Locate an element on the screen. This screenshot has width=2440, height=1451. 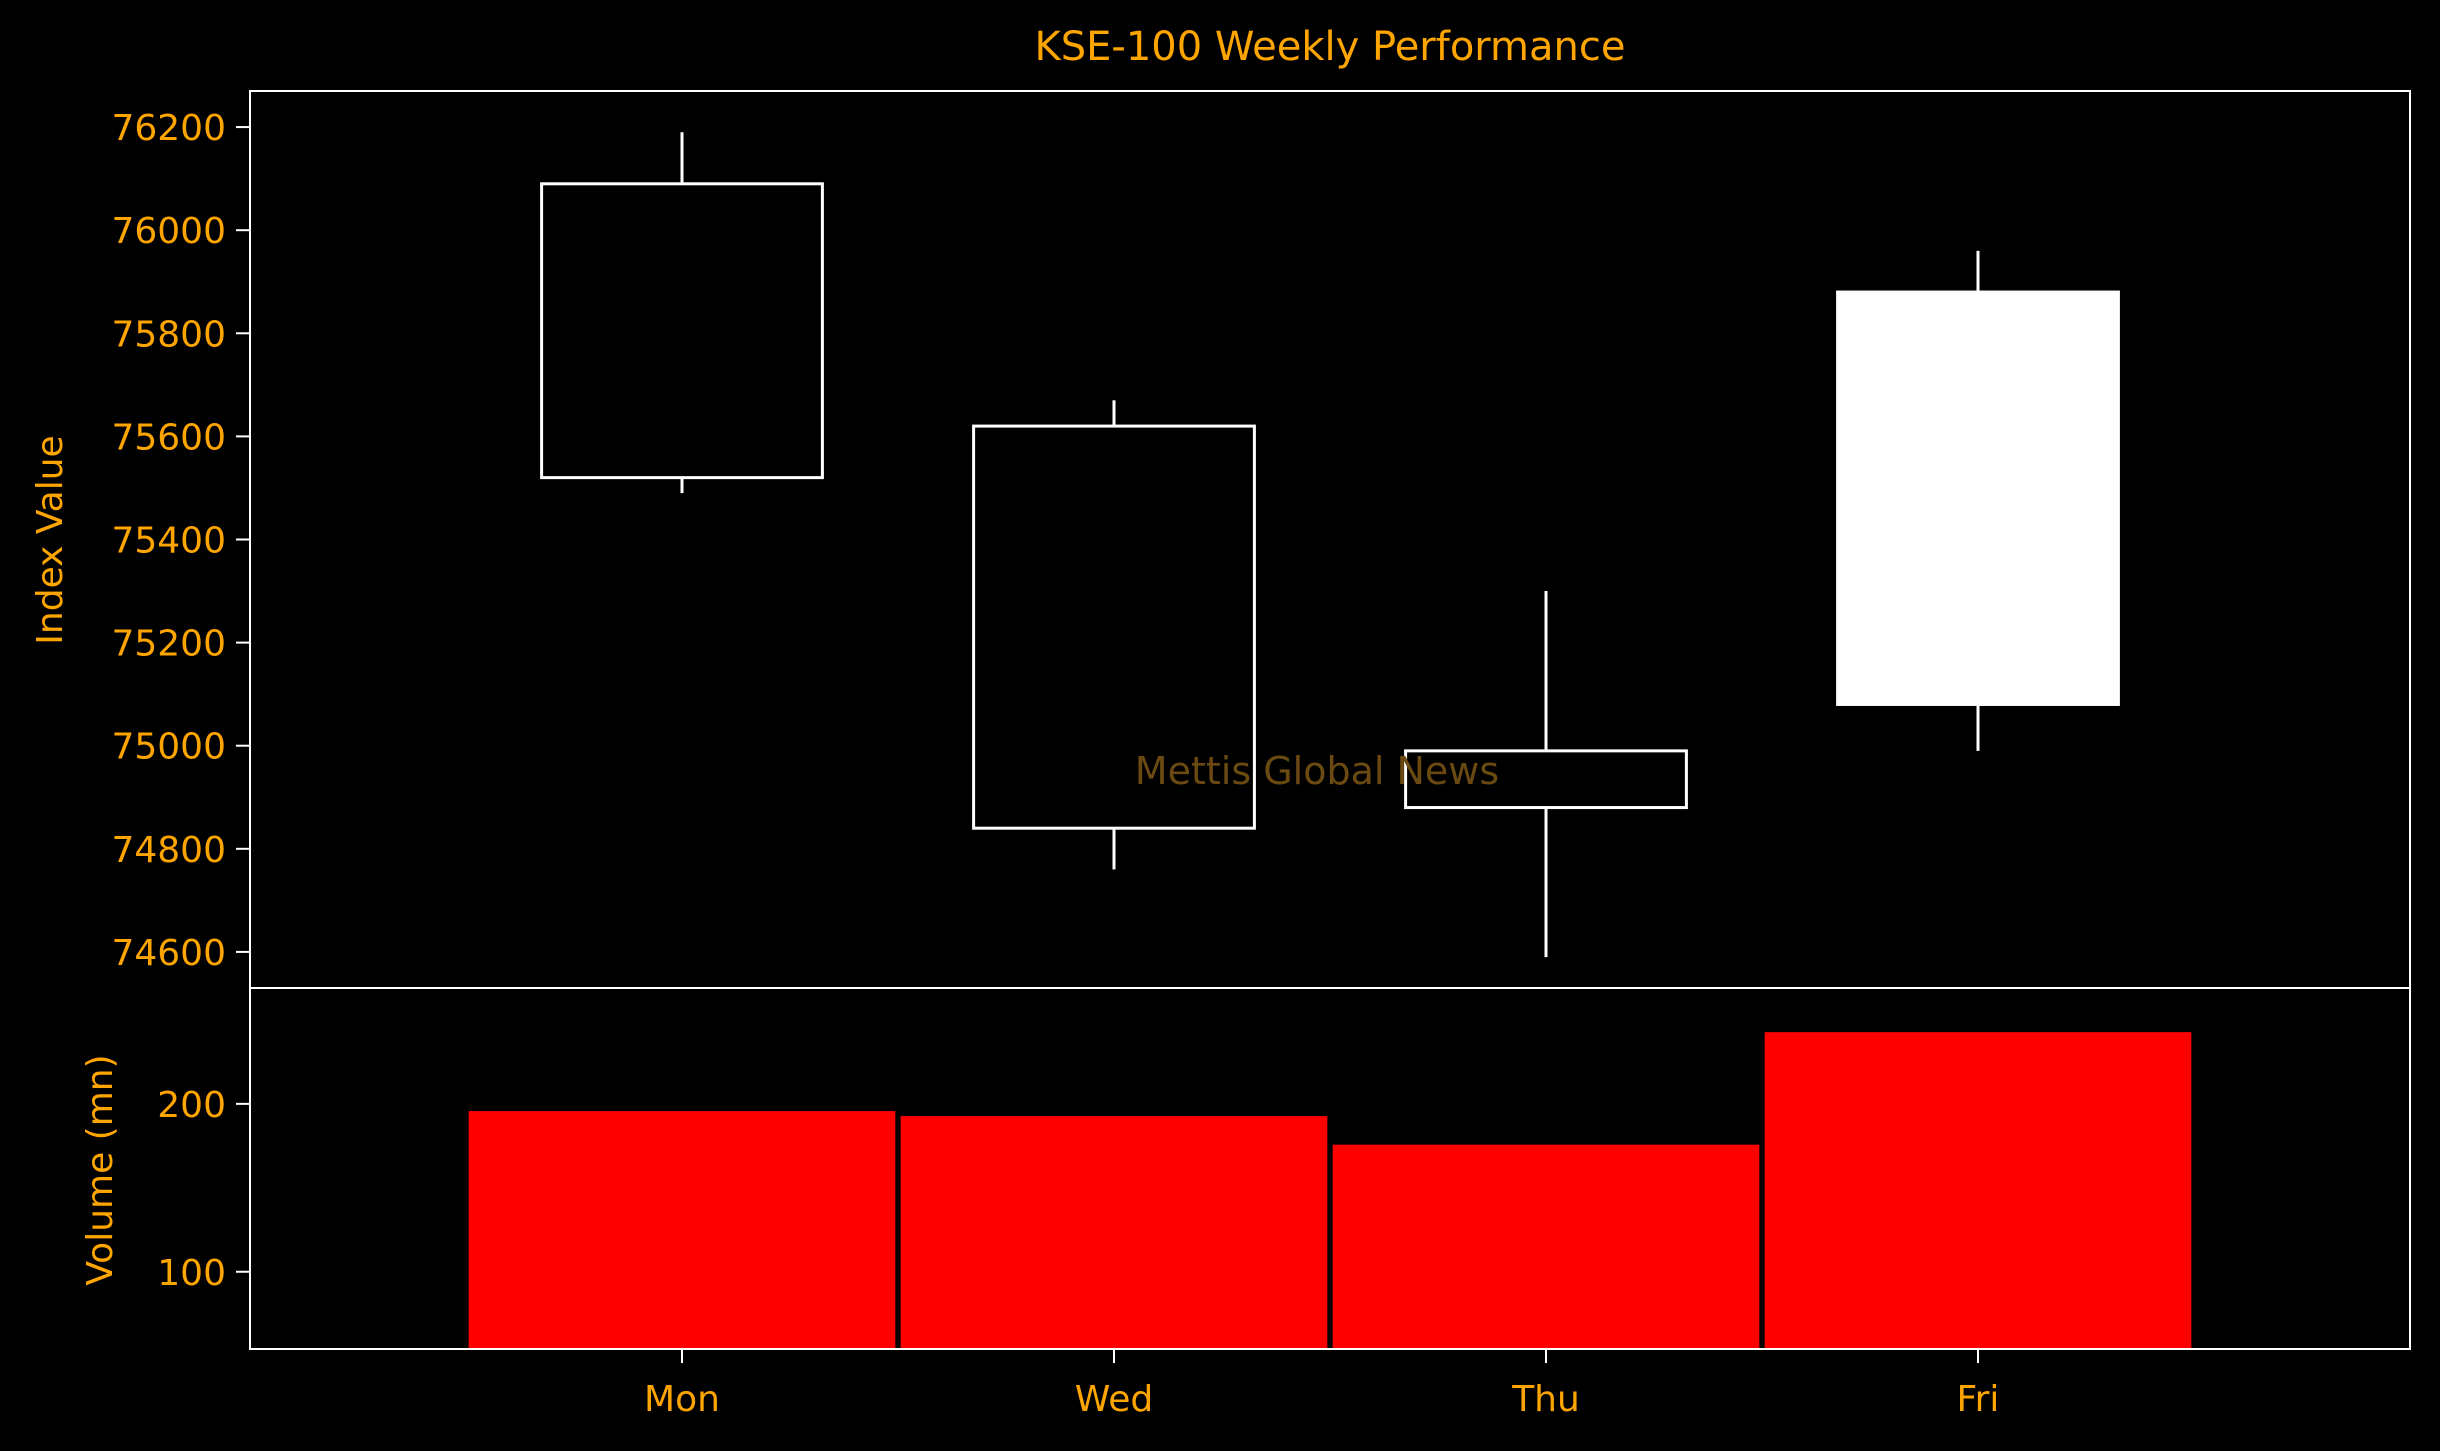
x-tick-label-thu: Thu is located at coordinates (1545, 1399).